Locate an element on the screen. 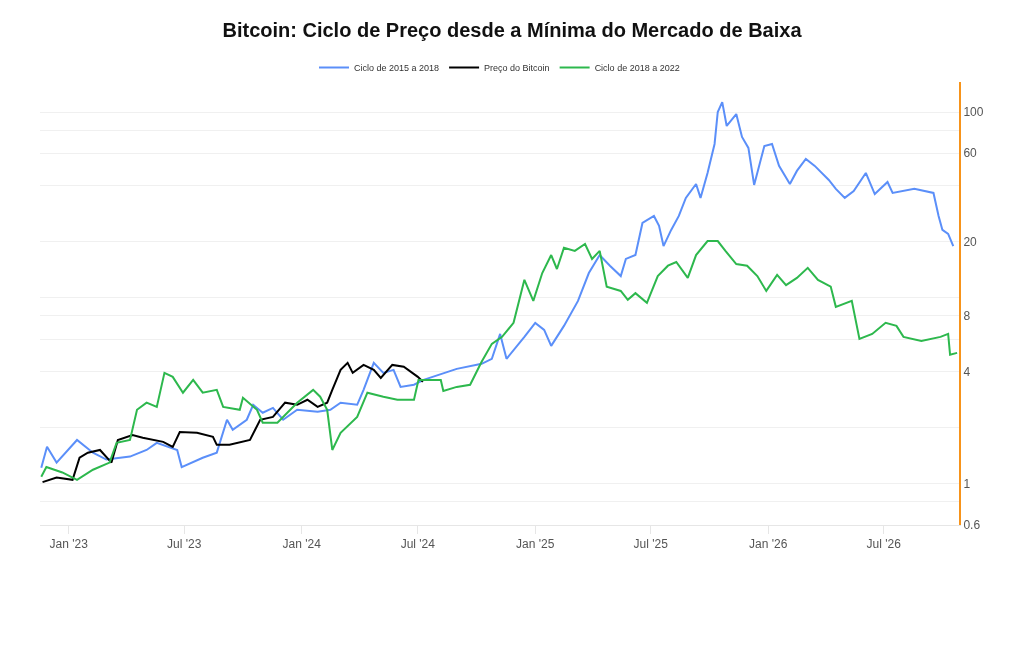  x-tick-label: Jul '25 is located at coordinates (651, 544).